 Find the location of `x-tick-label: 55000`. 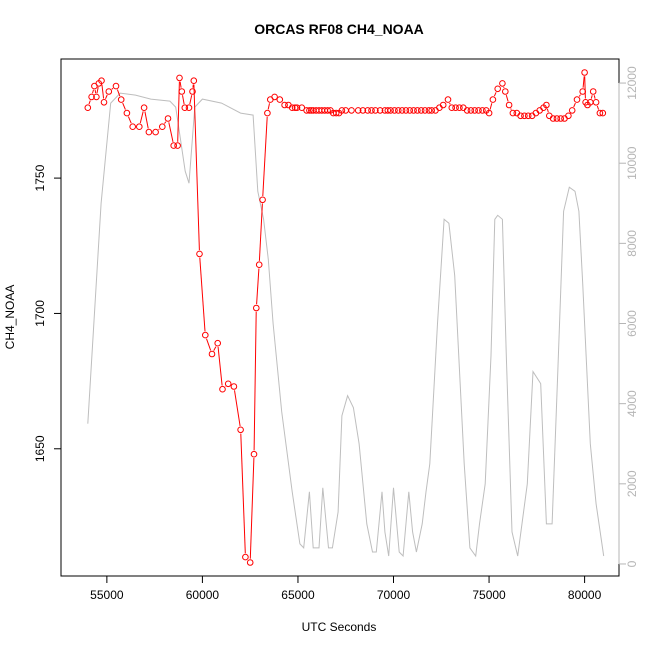

x-tick-label: 55000 is located at coordinates (107, 595).